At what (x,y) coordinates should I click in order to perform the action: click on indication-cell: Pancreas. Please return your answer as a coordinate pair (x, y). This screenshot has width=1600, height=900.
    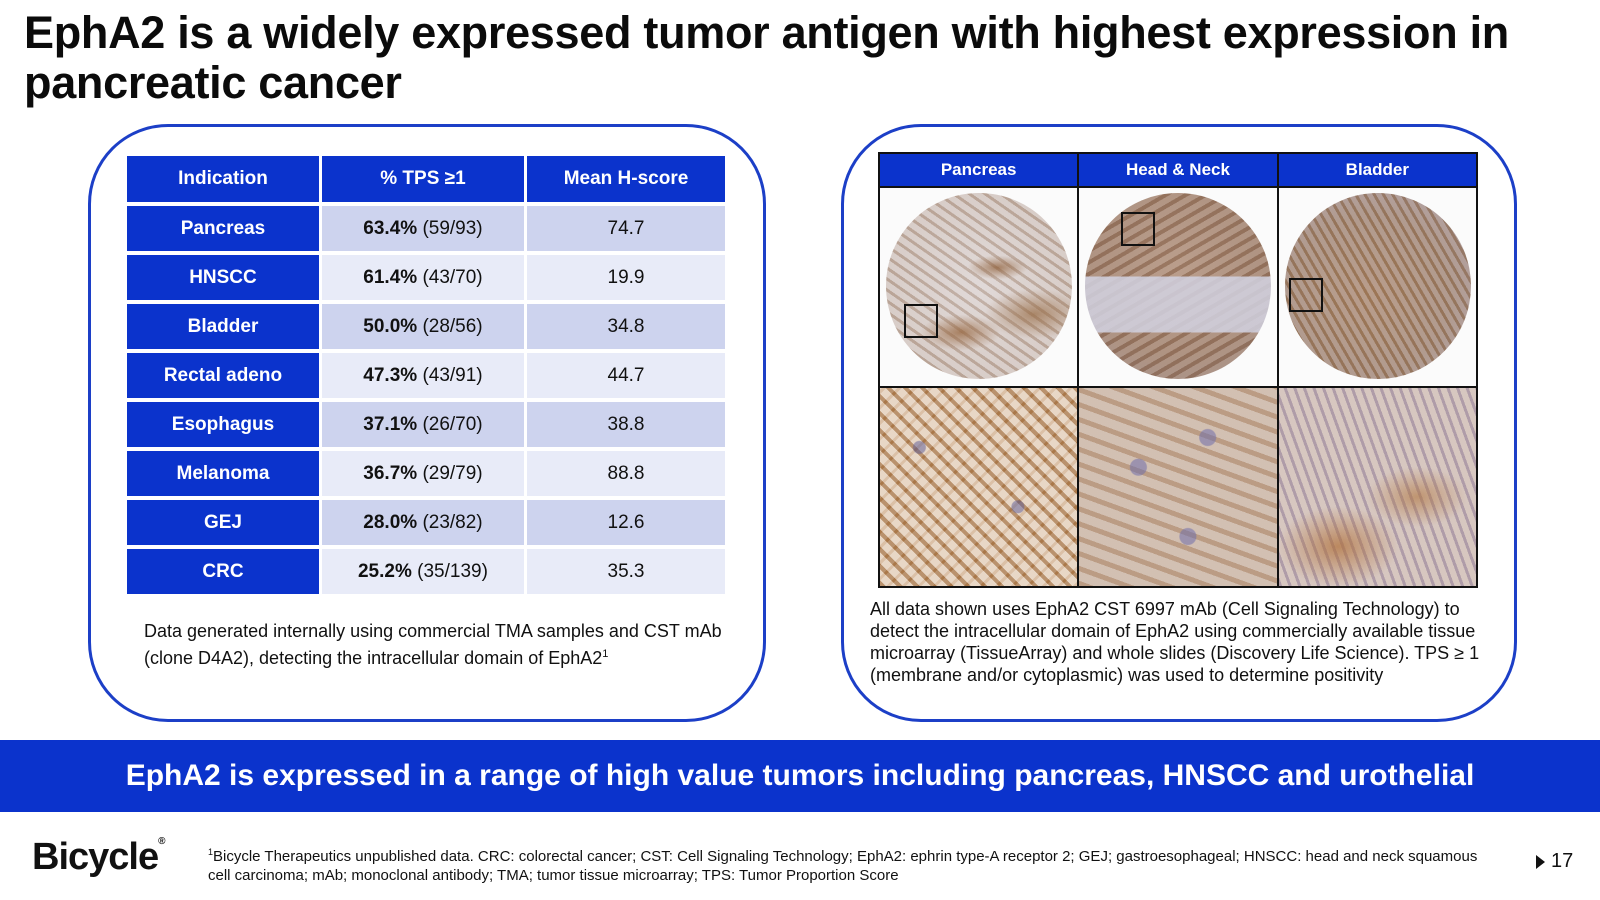
    Looking at the image, I should click on (223, 228).